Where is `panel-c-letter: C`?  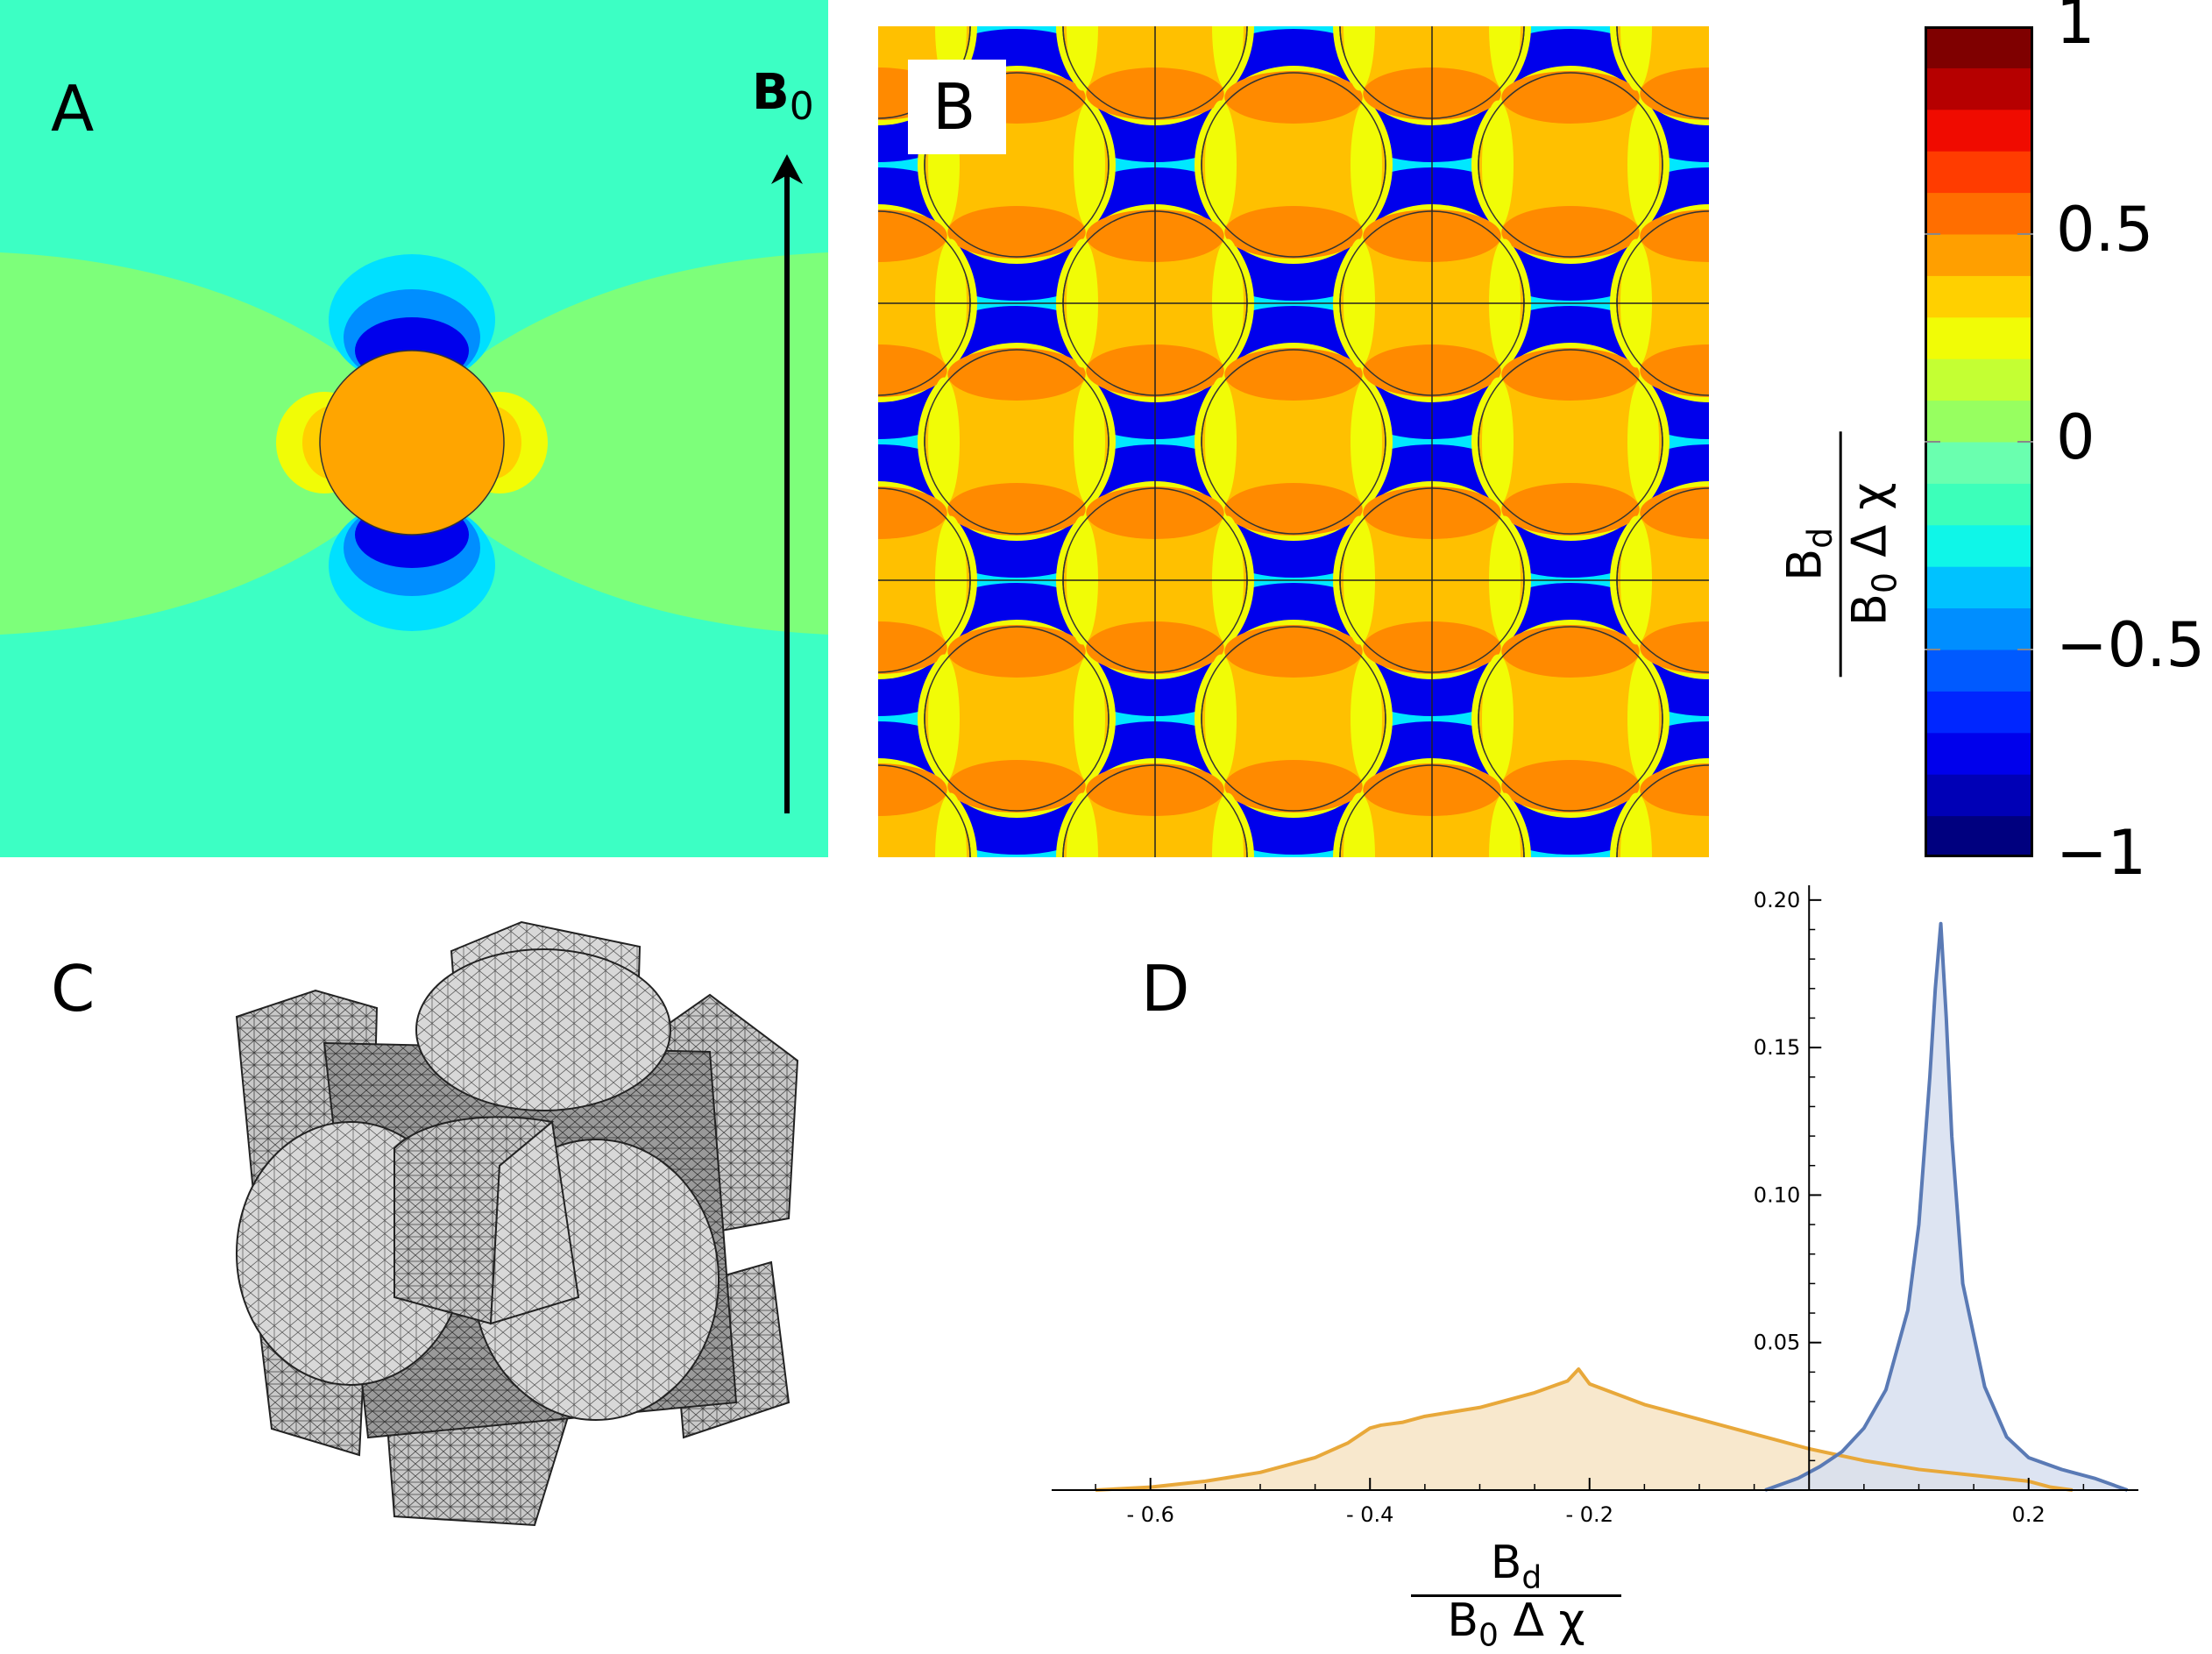 panel-c-letter: C is located at coordinates (73, 989).